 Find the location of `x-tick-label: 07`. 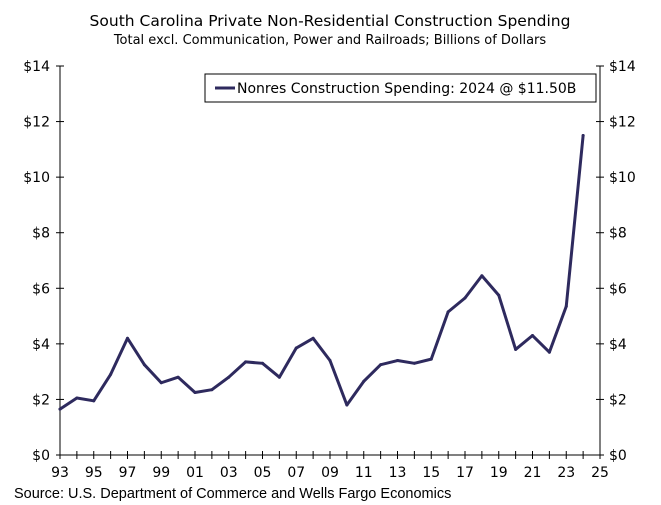

x-tick-label: 07 is located at coordinates (296, 473).